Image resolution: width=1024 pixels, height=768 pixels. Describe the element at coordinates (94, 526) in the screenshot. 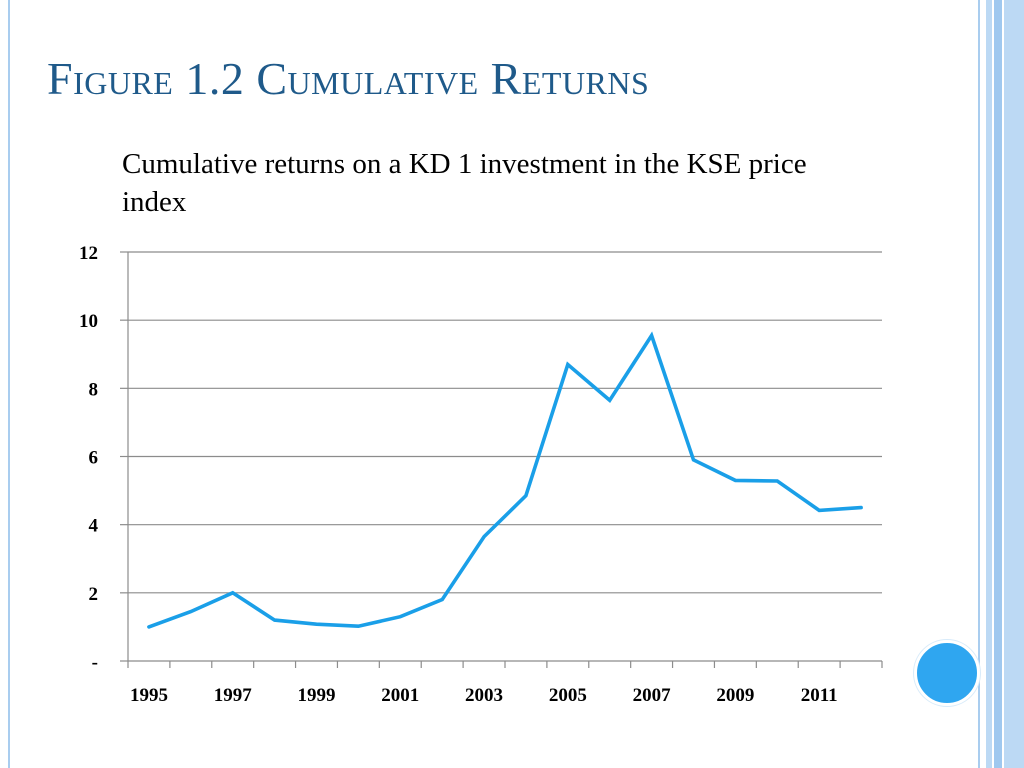

I see `y-tick-label: 4` at that location.